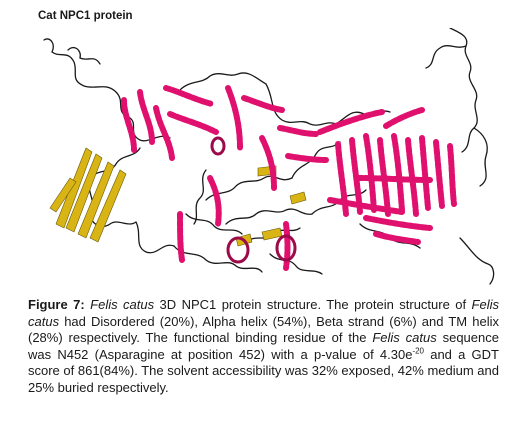 This screenshot has width=518, height=428. Describe the element at coordinates (253, 200) in the screenshot. I see `helix-rings` at that location.